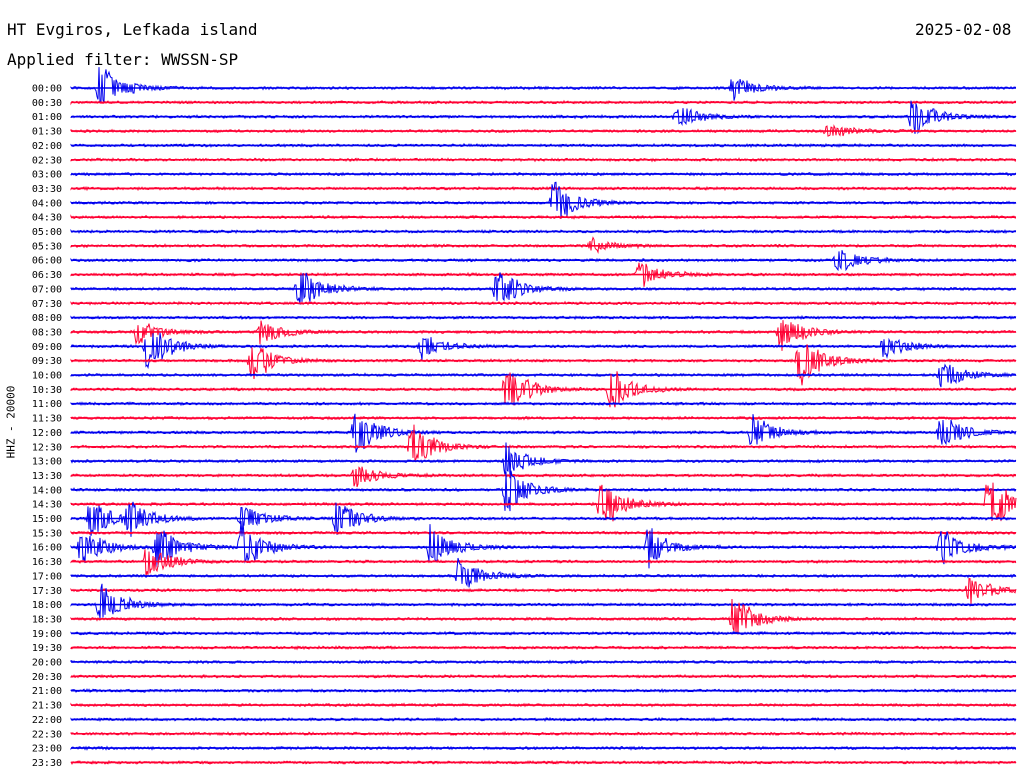 The image size is (1024, 780). What do you see at coordinates (47, 677) in the screenshot?
I see `row-tick-label: 20:30` at bounding box center [47, 677].